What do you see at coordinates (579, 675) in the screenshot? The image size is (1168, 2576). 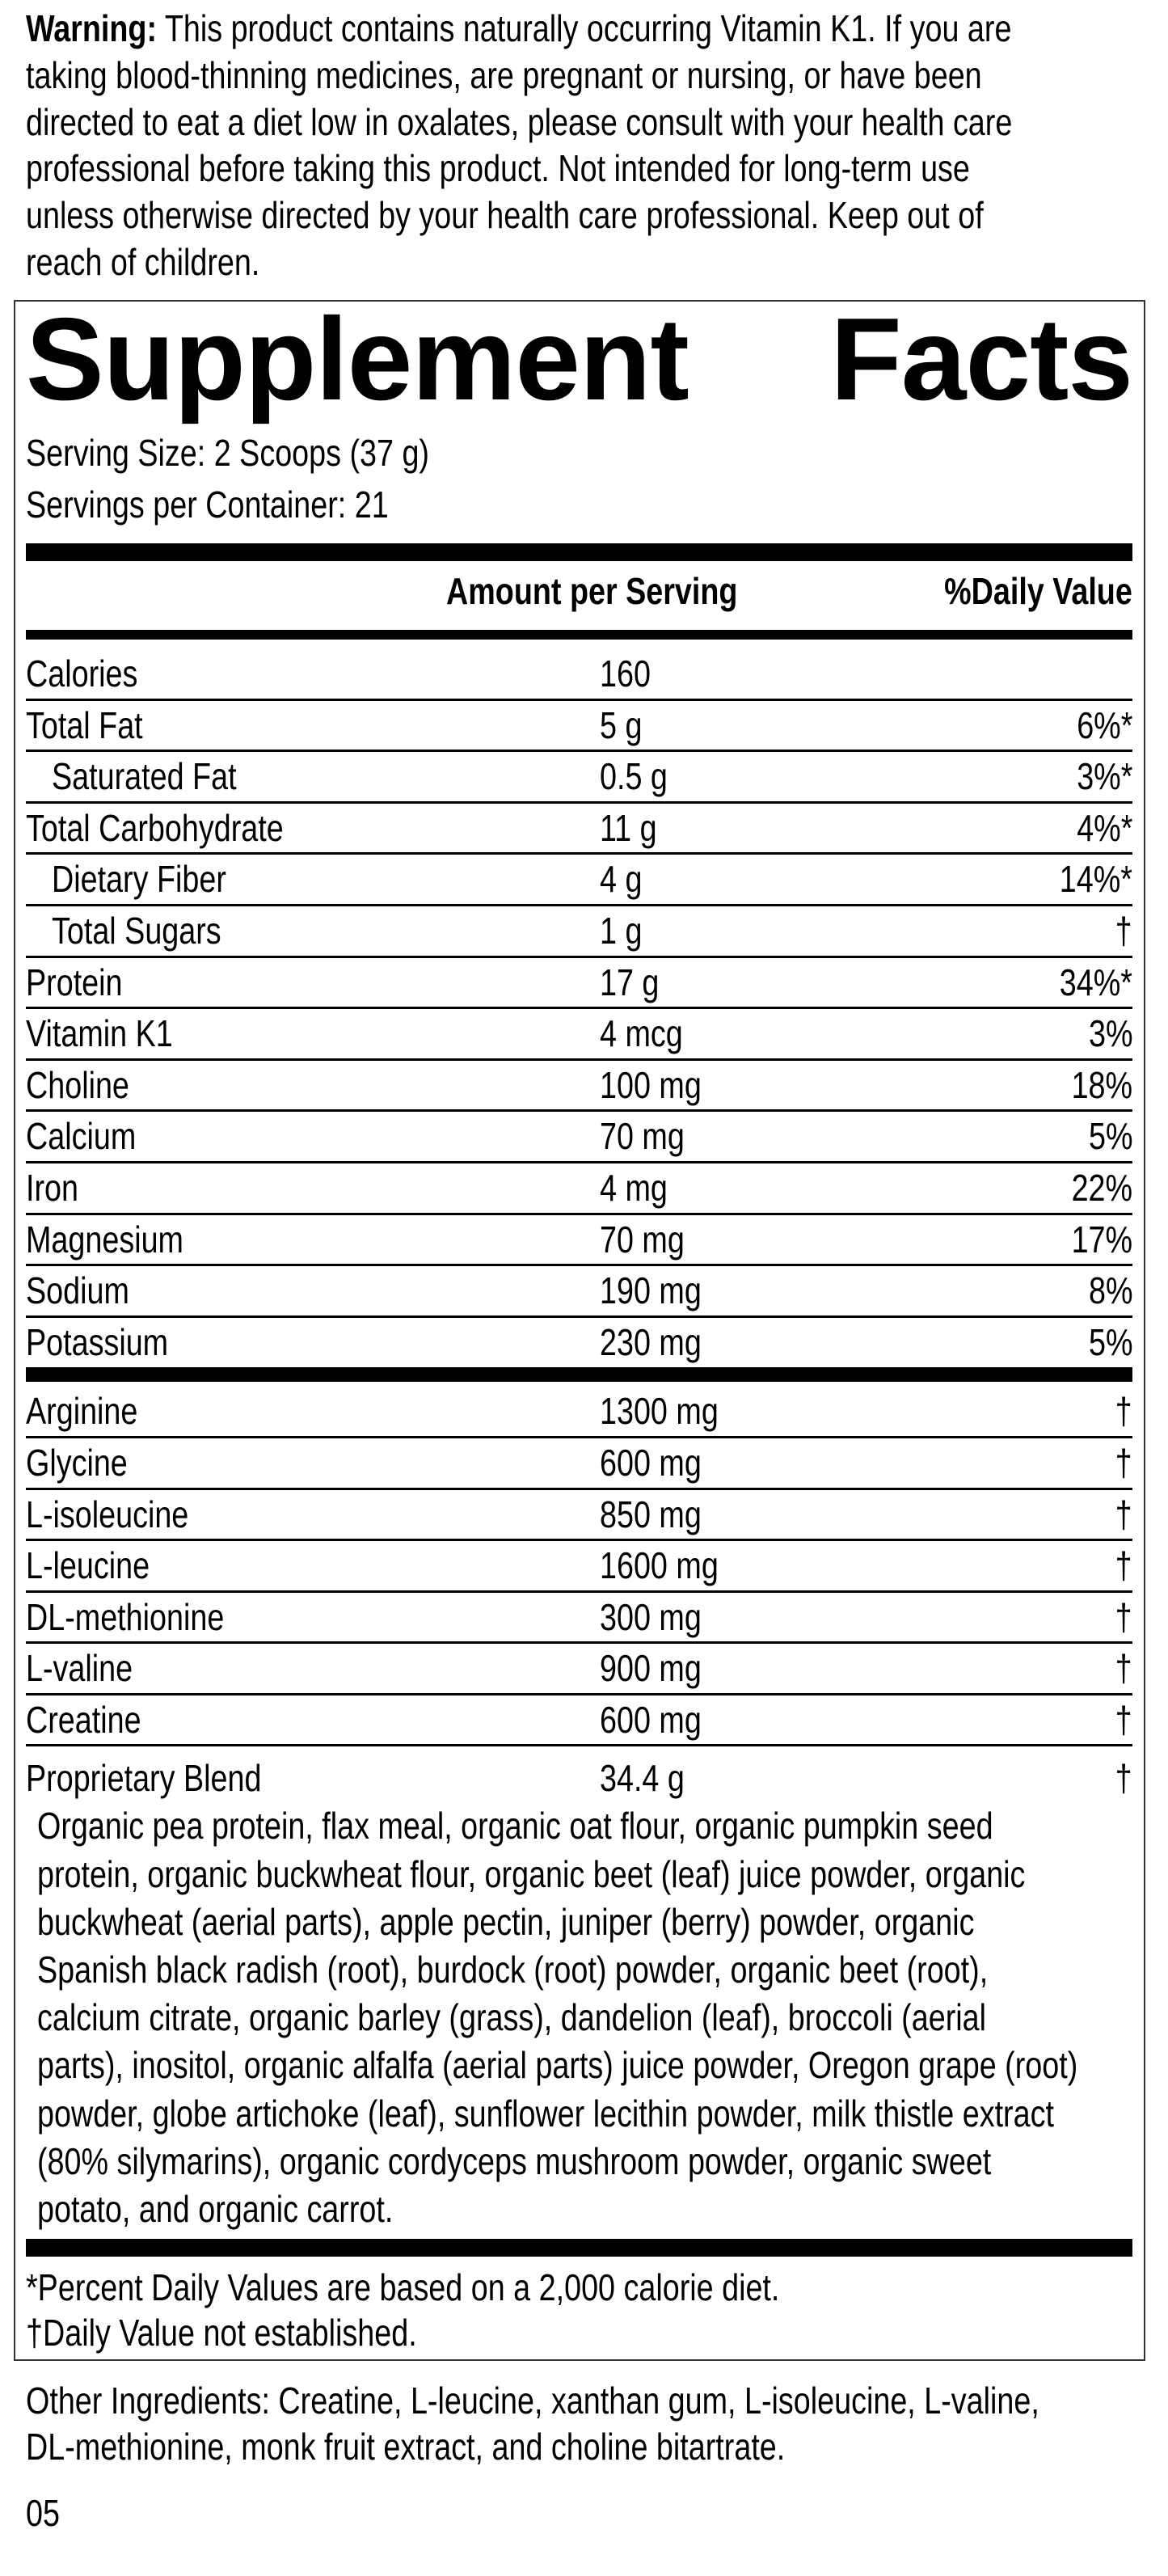 I see `table-row: Calories 160` at bounding box center [579, 675].